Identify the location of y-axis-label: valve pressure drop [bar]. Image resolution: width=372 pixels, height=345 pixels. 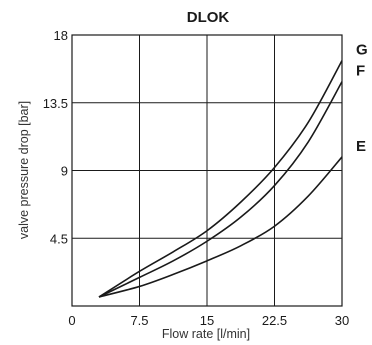
(24, 170).